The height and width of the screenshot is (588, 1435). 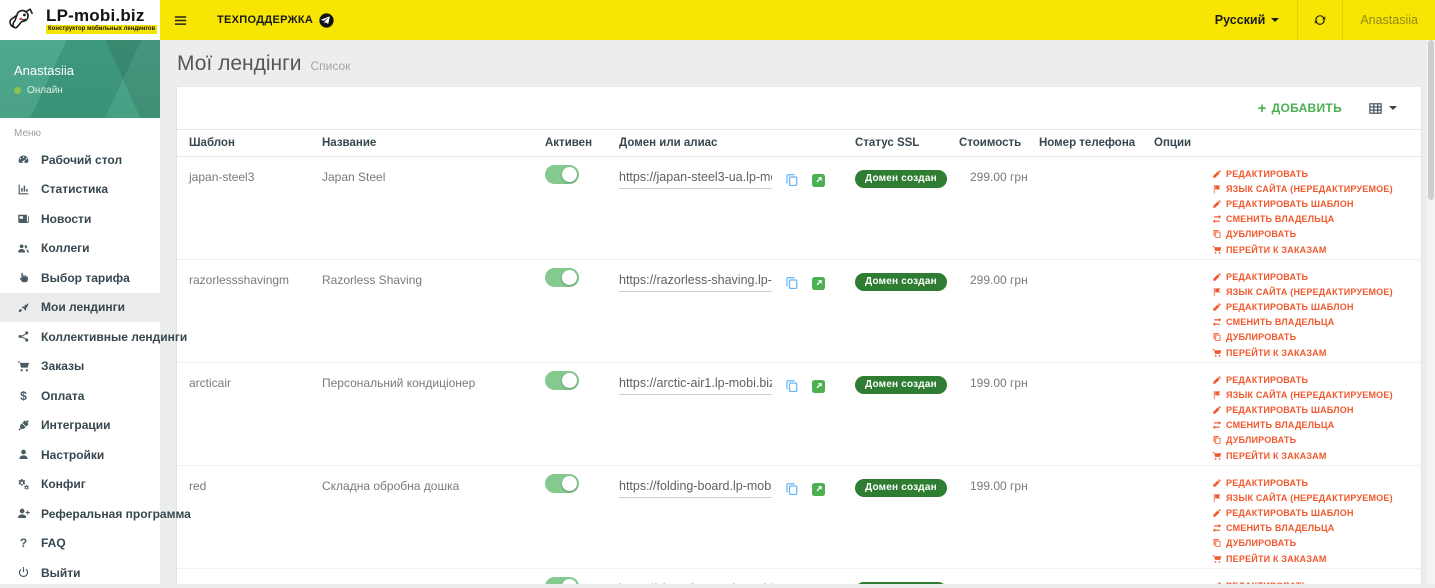 I want to click on ssl-status-badge: Домен создан, so click(x=901, y=179).